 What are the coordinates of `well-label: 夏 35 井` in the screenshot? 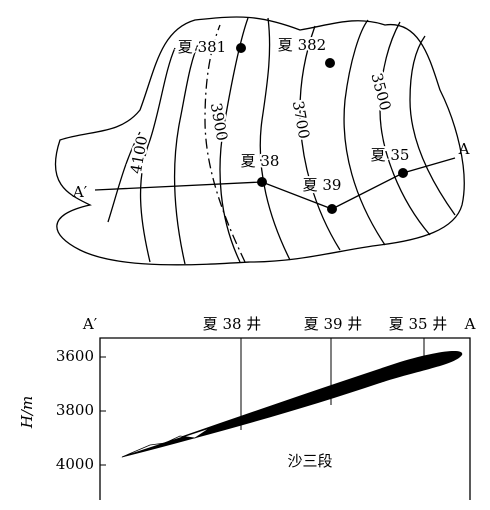 It's located at (418, 324).